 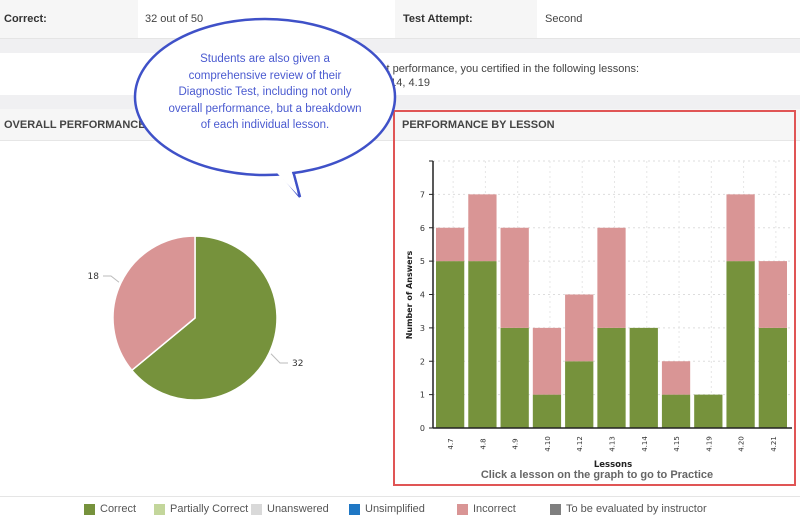 I want to click on legend-label: Incorrect, so click(x=494, y=509).